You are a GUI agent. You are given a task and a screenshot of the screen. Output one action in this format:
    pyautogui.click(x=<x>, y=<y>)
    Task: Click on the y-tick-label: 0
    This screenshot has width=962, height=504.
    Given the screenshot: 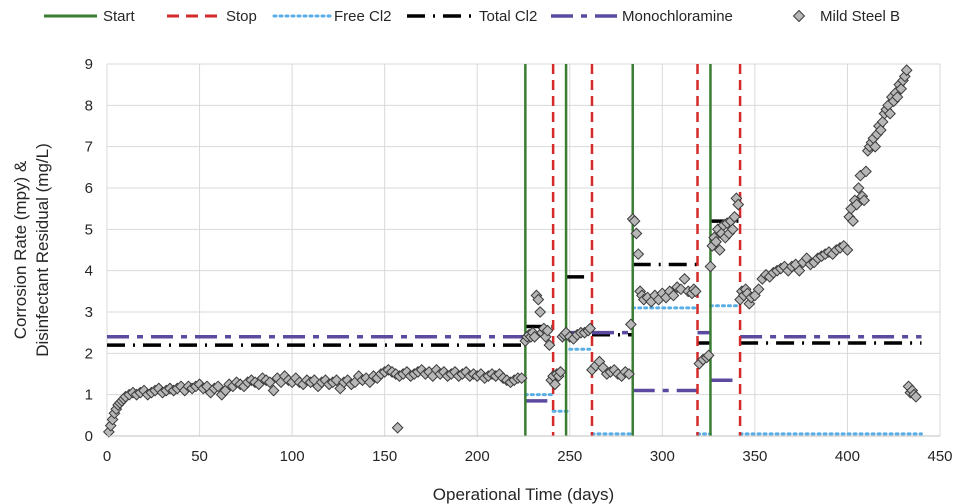 What is the action you would take?
    pyautogui.click(x=89, y=436)
    